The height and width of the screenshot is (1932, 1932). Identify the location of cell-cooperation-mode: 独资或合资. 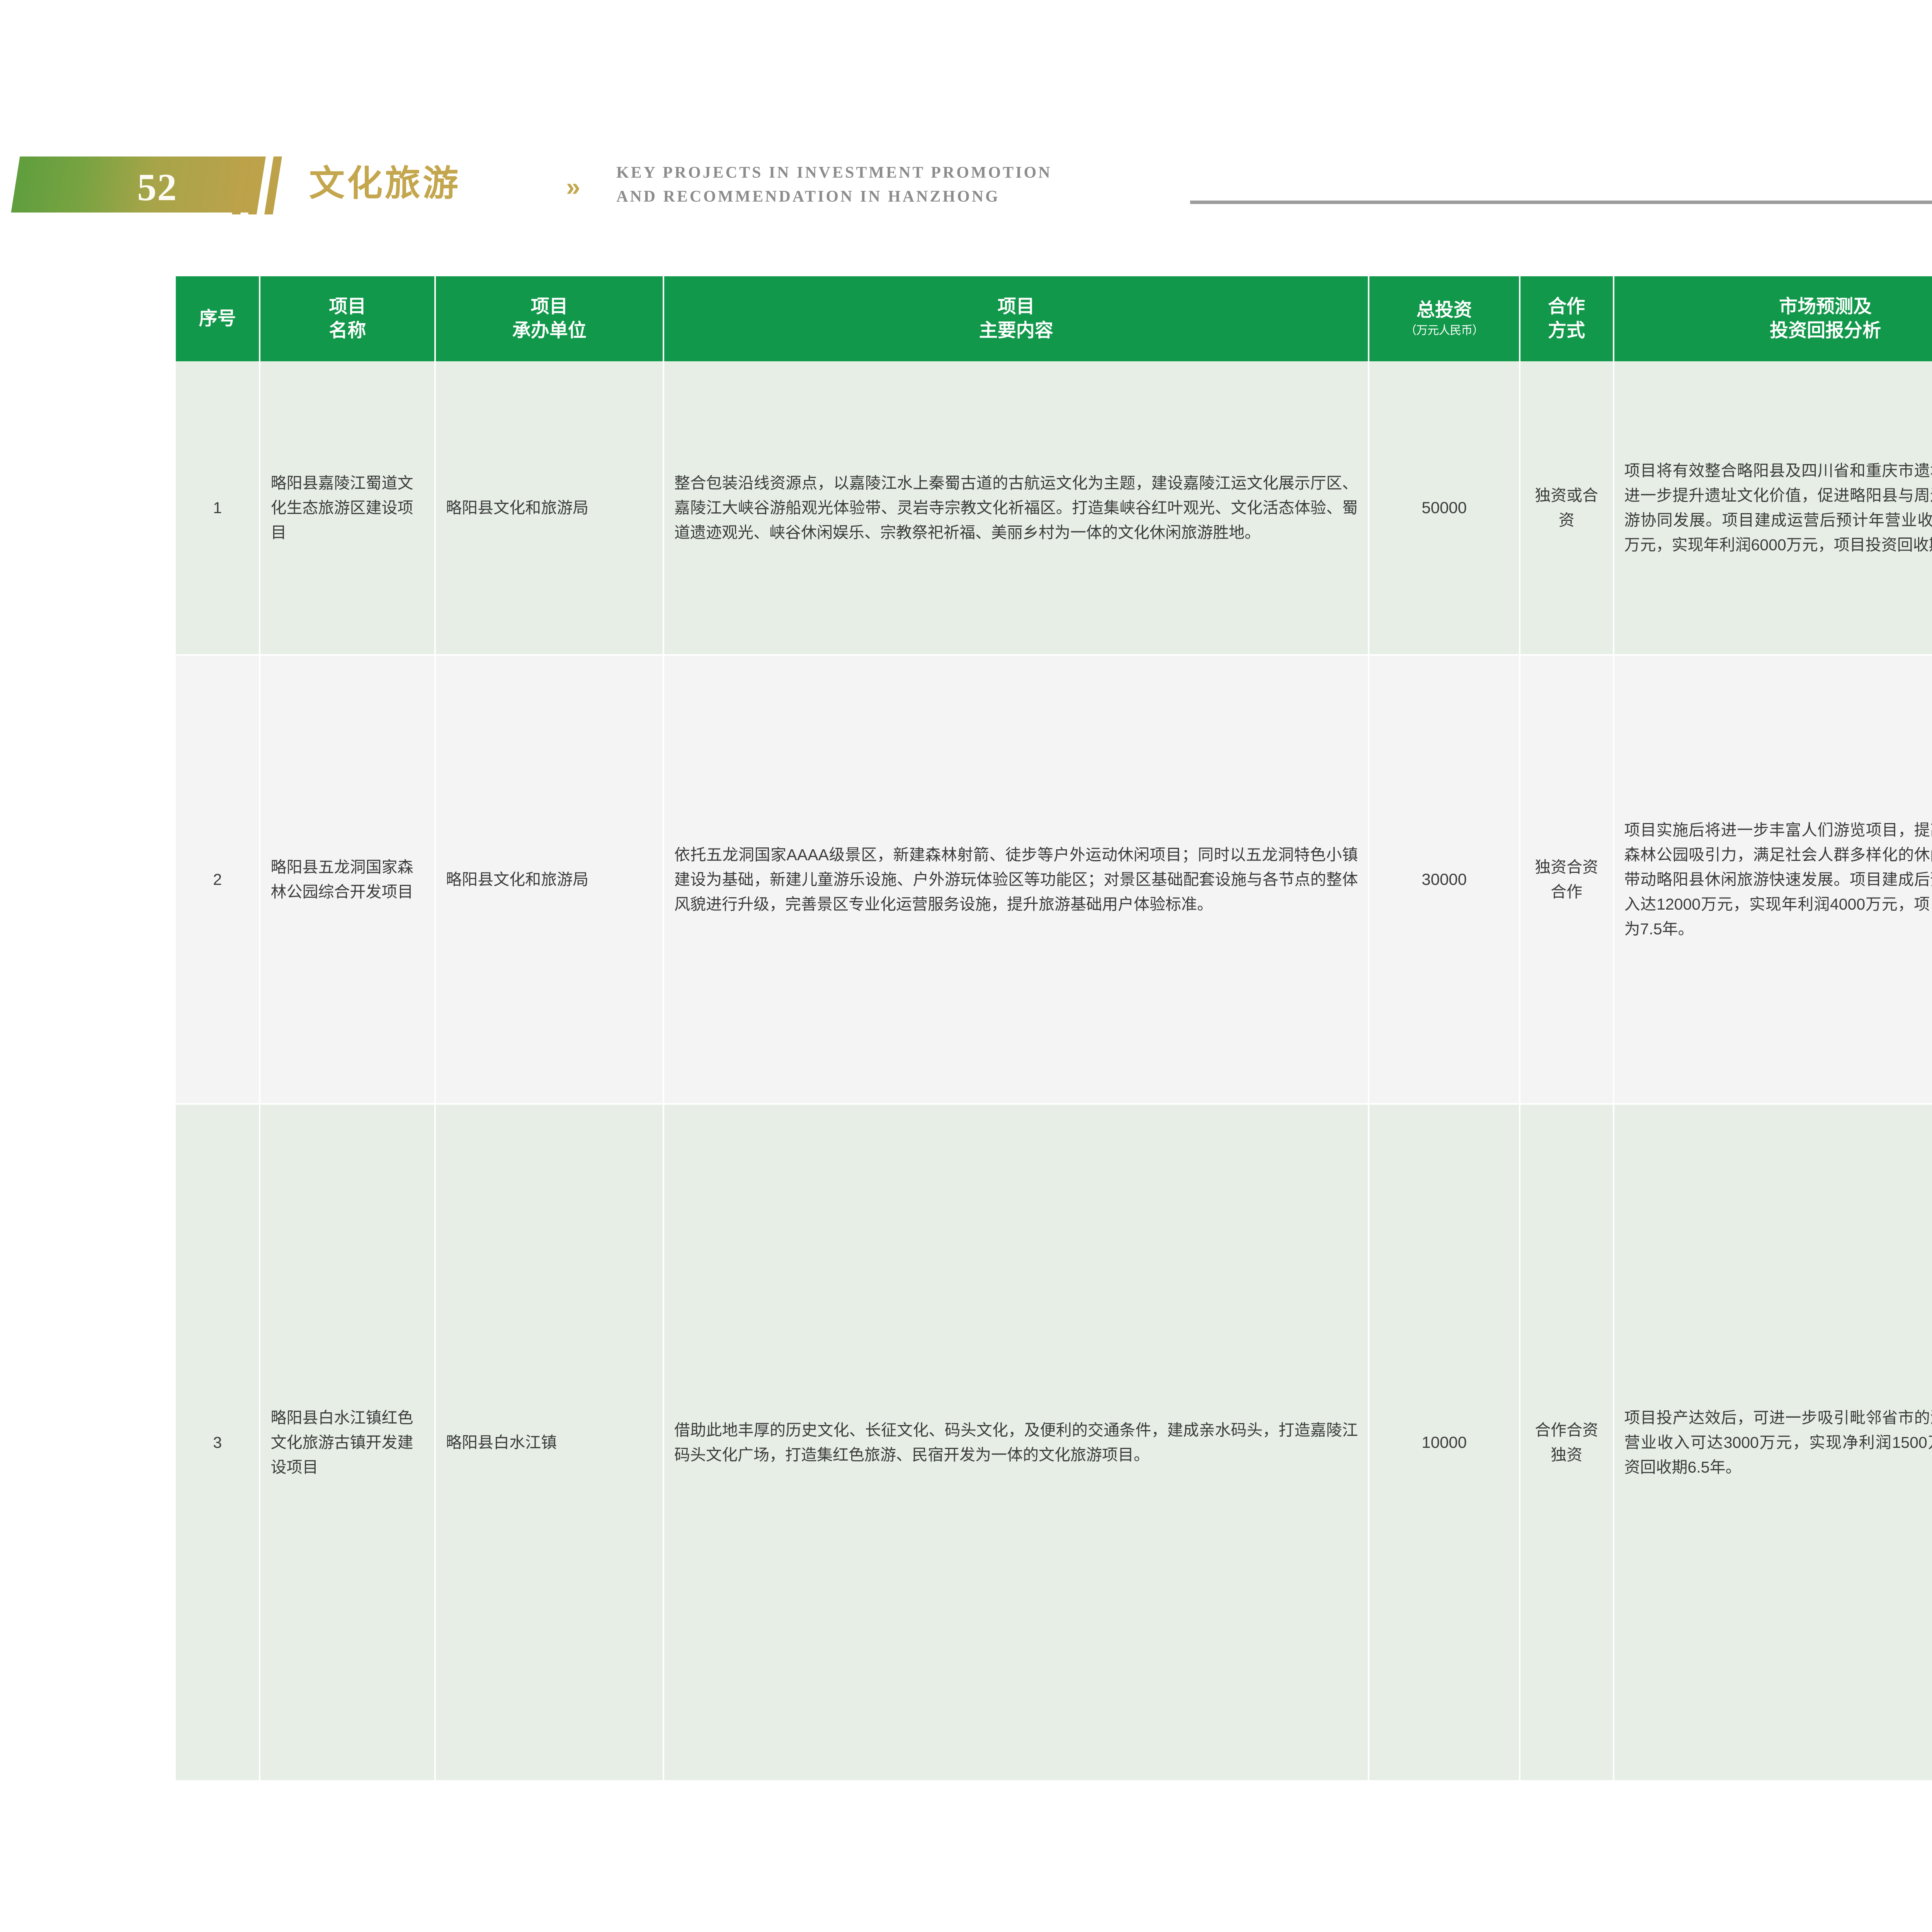
(1567, 509).